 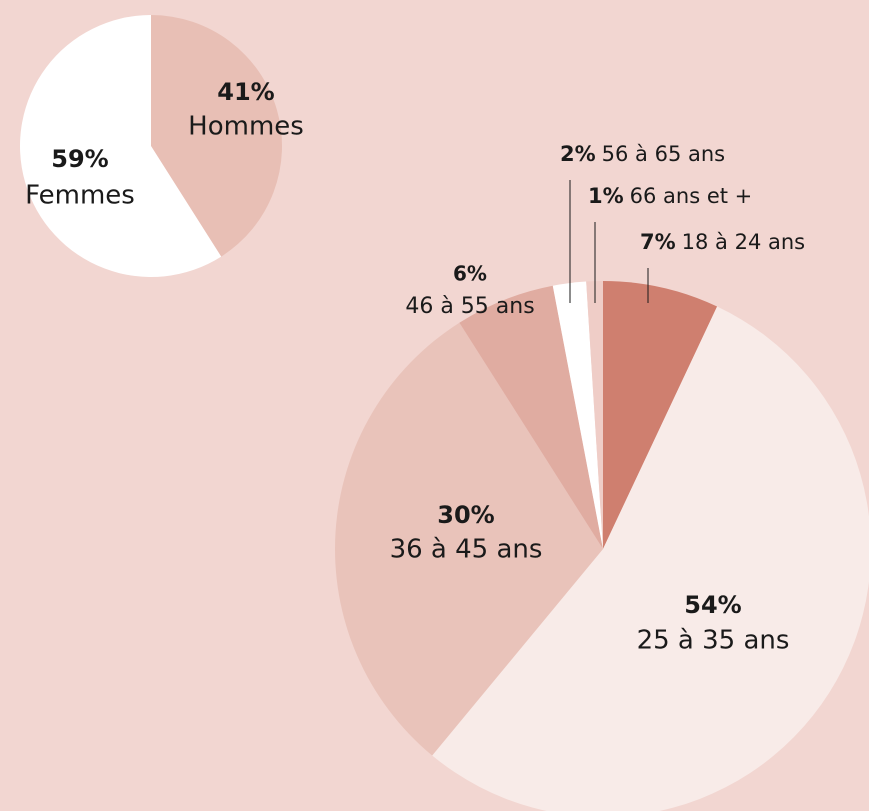 What do you see at coordinates (743, 242) in the screenshot?
I see `slice-label: 18 à 24 ans` at bounding box center [743, 242].